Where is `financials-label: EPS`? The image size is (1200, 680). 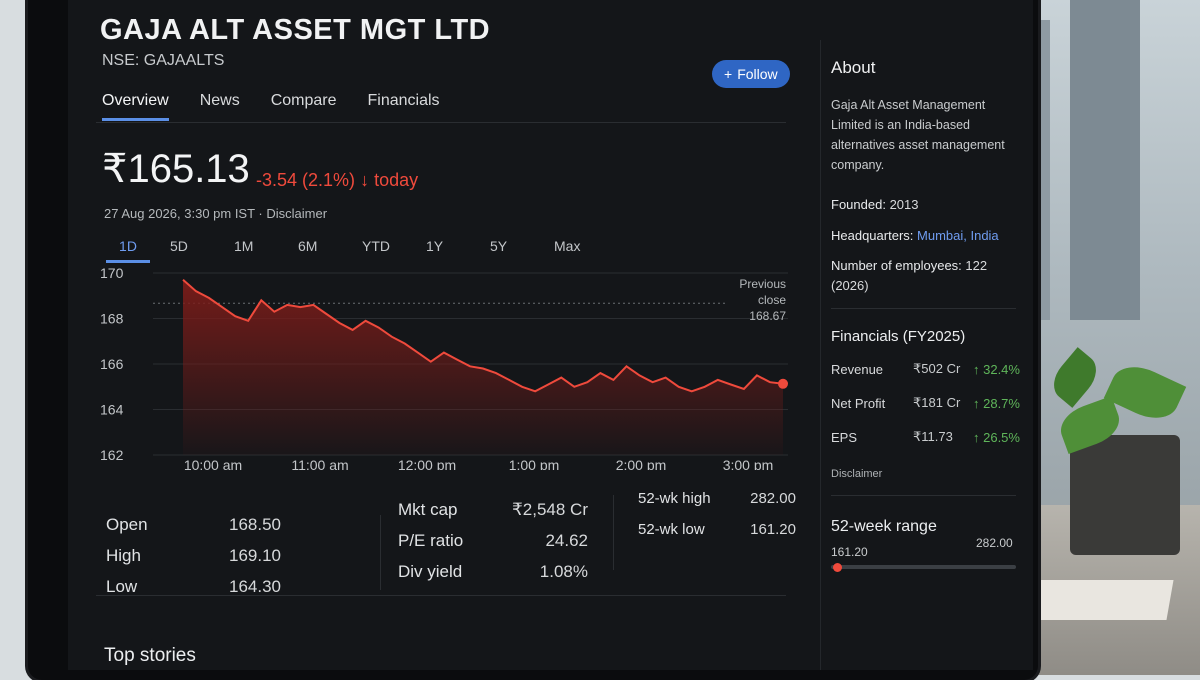 financials-label: EPS is located at coordinates (844, 437).